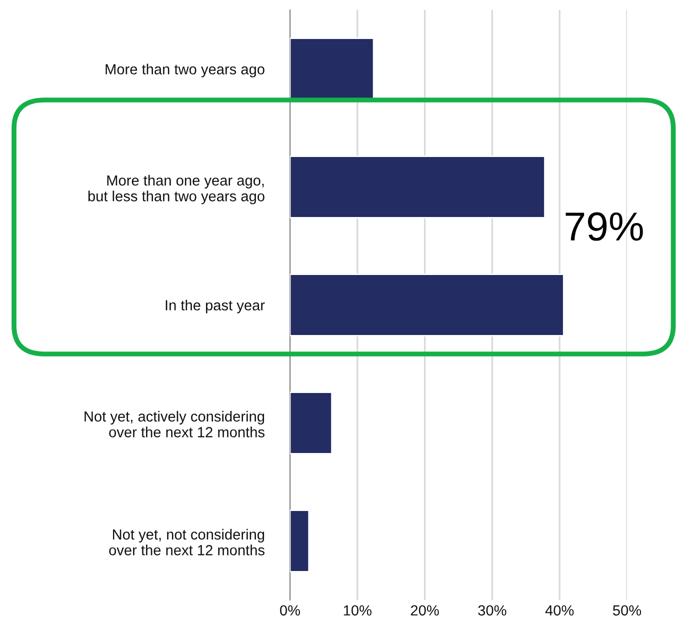 This screenshot has height=631, width=678. I want to click on y-tick-label: More than two years ago, so click(185, 71).